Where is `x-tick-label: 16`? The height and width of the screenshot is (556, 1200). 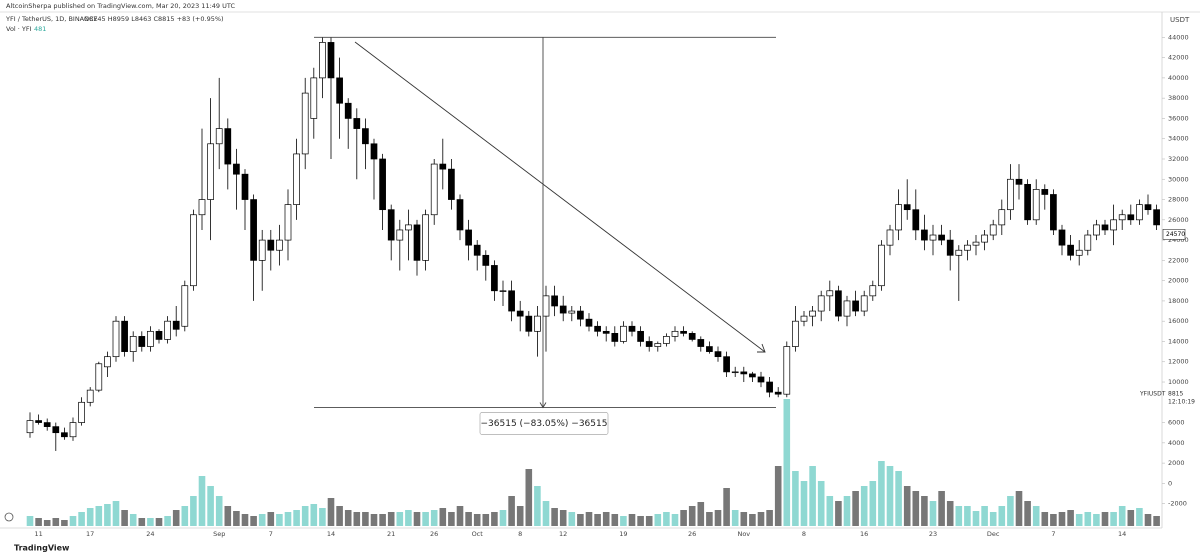
x-tick-label: 16 is located at coordinates (864, 534).